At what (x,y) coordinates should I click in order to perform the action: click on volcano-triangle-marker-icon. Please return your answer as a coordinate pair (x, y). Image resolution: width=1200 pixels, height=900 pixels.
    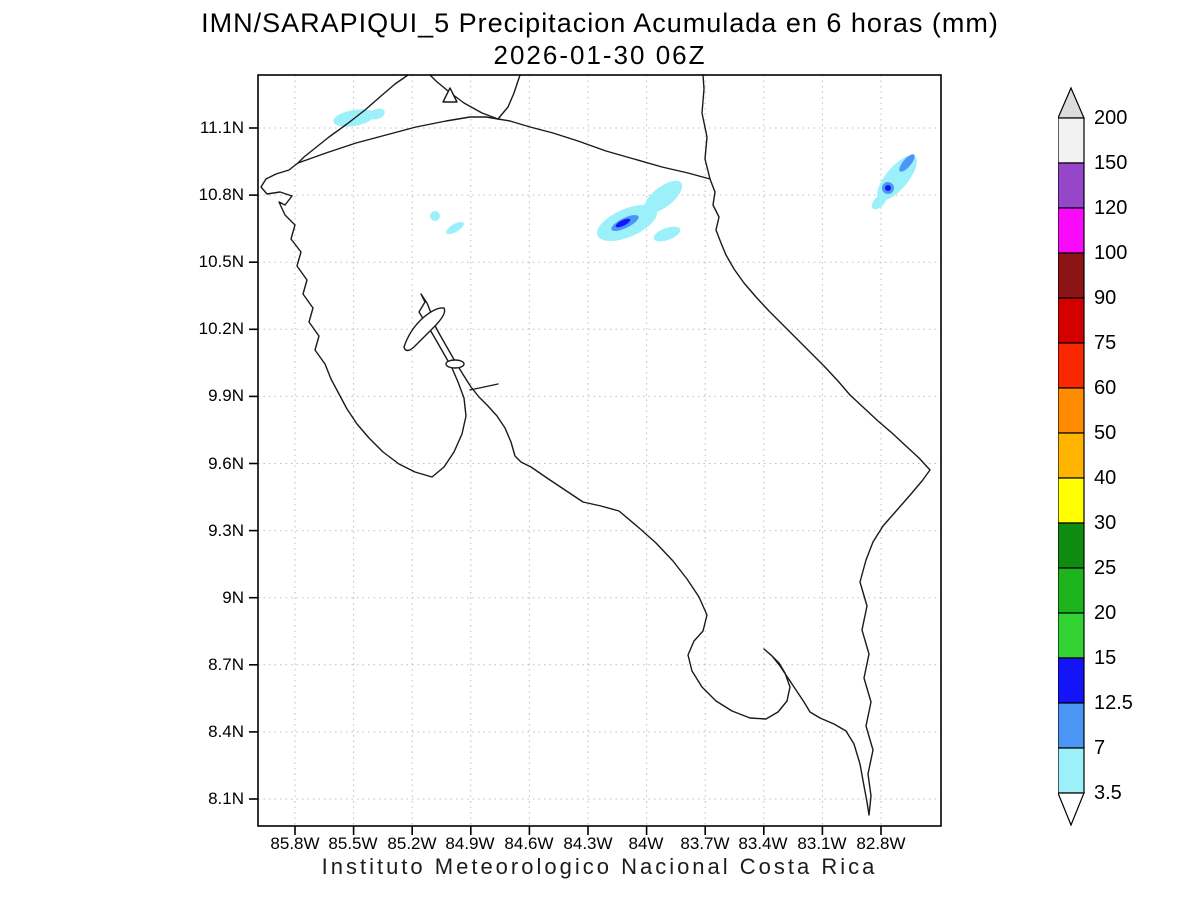
    Looking at the image, I should click on (450, 95).